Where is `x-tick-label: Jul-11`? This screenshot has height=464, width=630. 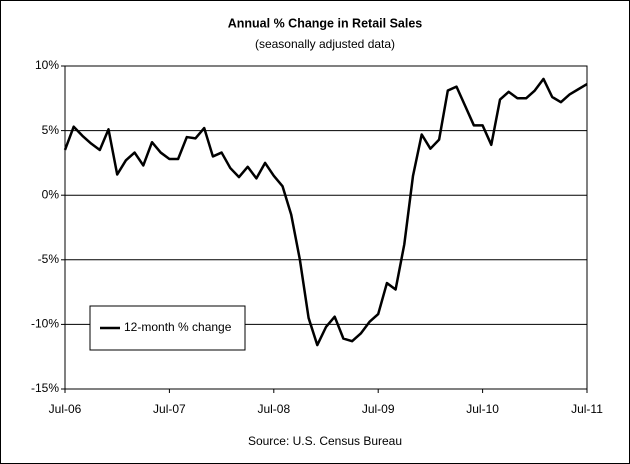
x-tick-label: Jul-11 is located at coordinates (587, 409).